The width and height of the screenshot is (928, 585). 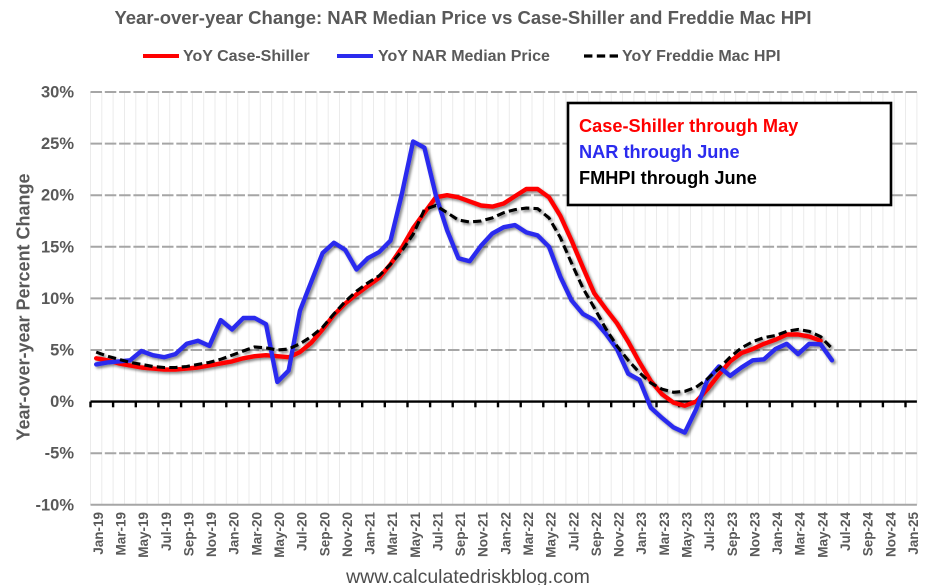 I want to click on svg-text: NAR through June, so click(x=659, y=152).